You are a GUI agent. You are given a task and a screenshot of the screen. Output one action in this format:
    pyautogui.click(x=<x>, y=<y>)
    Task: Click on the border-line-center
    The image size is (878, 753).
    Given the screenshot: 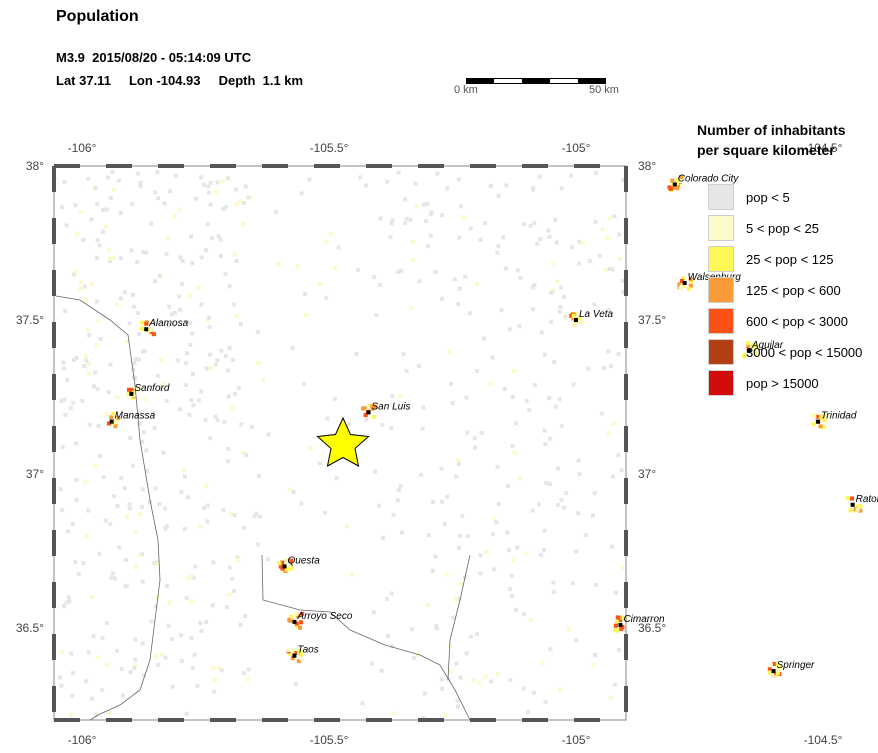 What is the action you would take?
    pyautogui.click(x=366, y=637)
    